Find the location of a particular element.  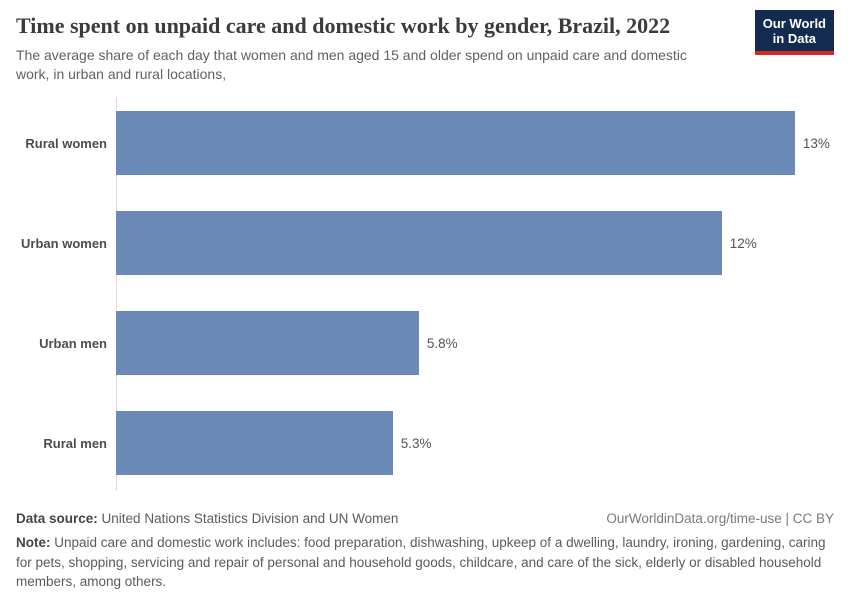

category-label: Urban men is located at coordinates (73, 343).